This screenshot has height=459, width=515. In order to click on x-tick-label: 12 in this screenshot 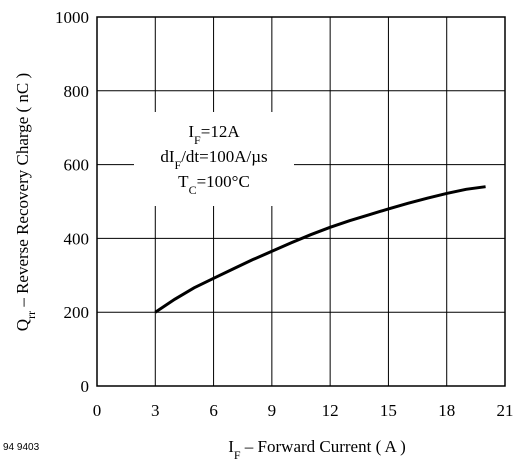, I will do `click(330, 410)`.